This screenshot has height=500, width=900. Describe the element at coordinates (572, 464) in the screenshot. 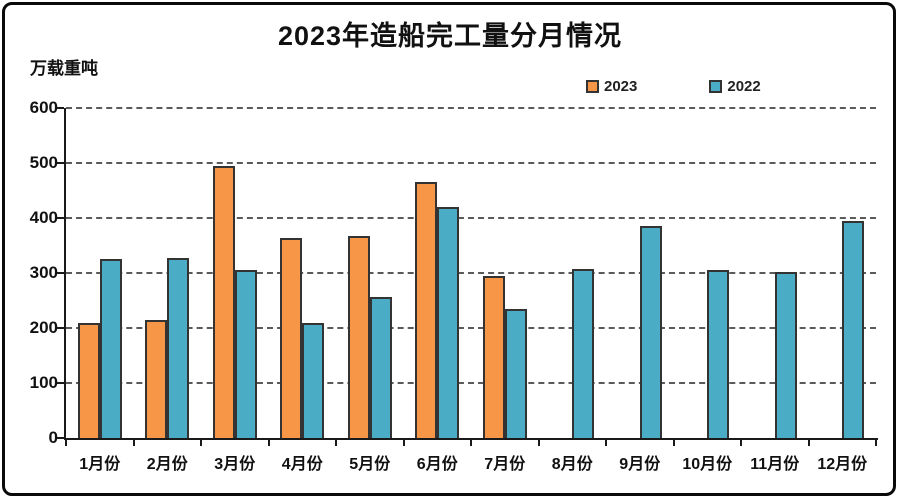

I see `x-axis-label-8月份: 8月份` at that location.